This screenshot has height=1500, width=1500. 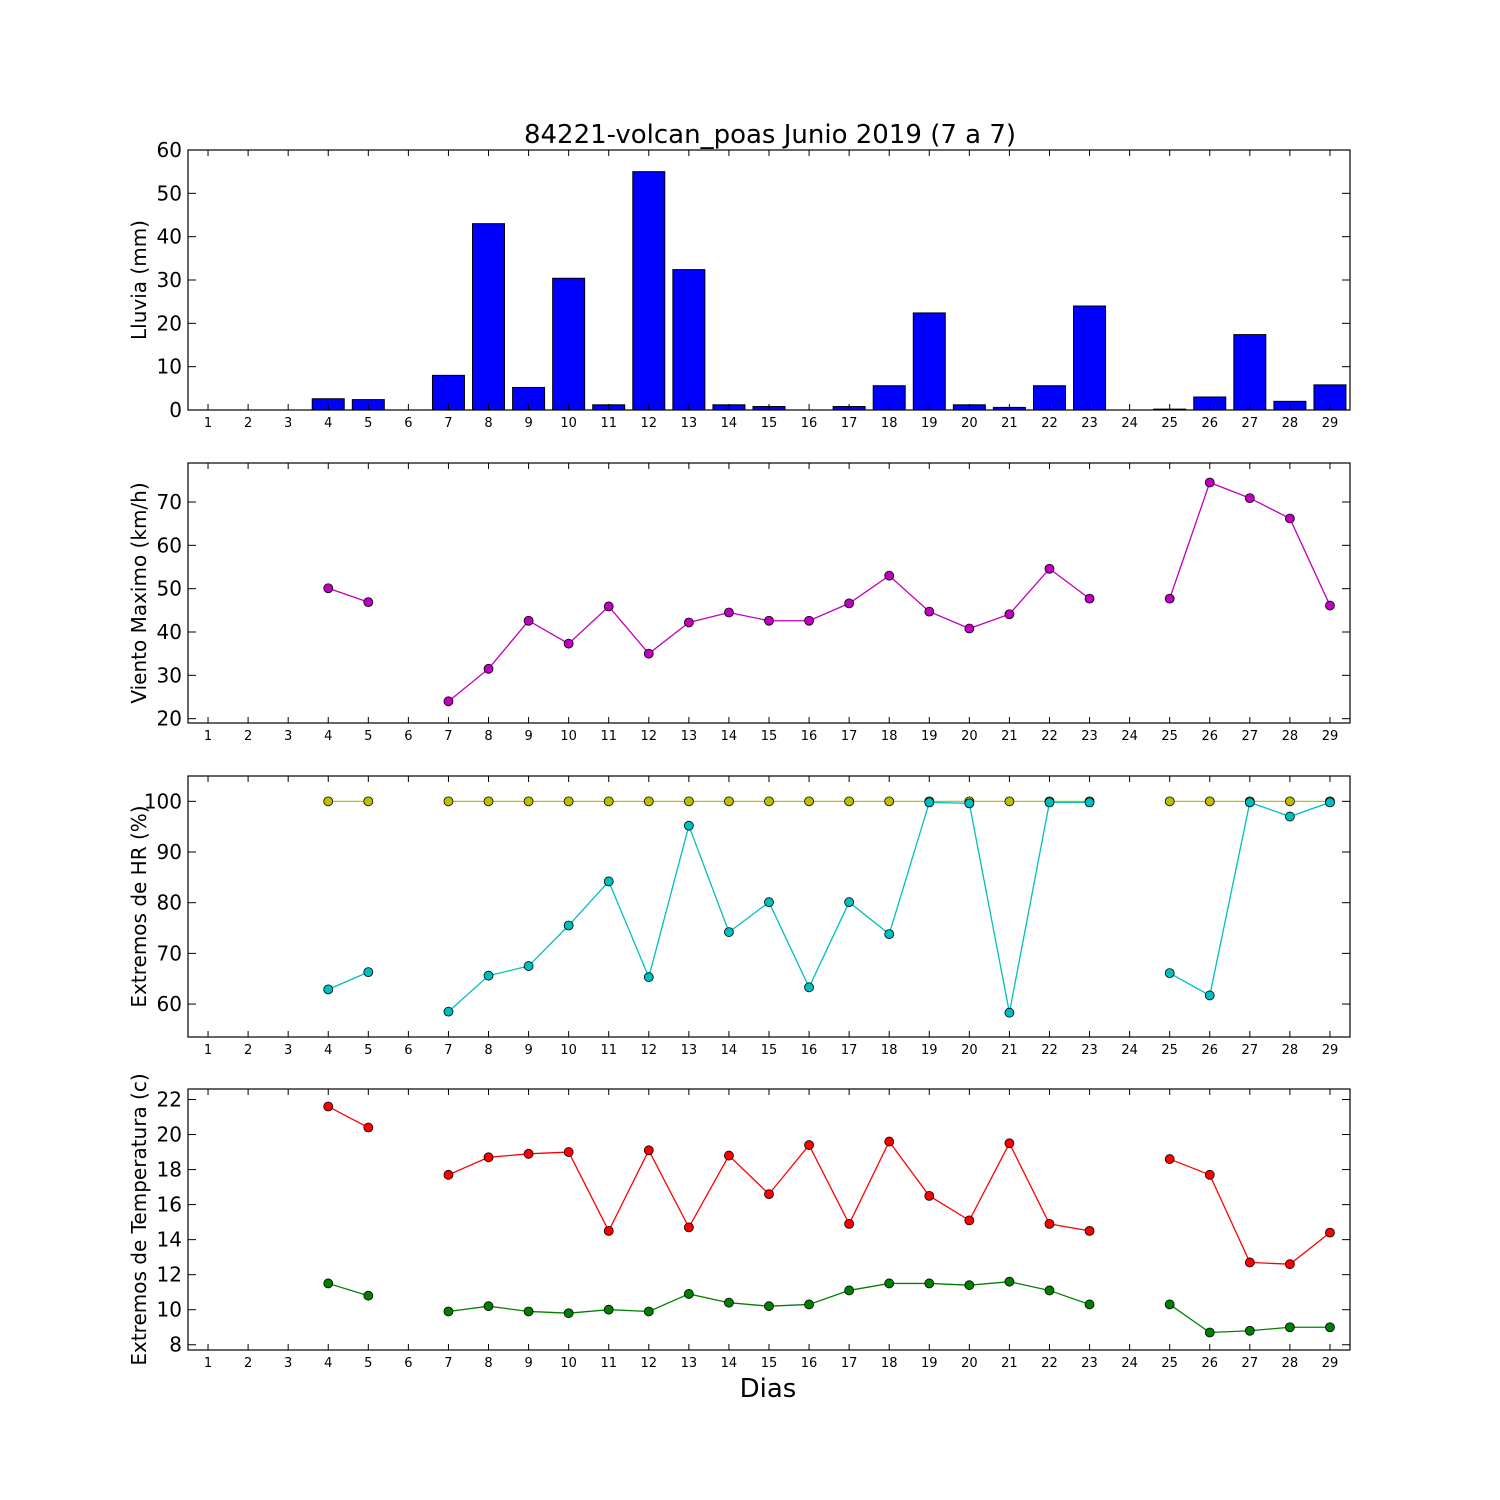 What do you see at coordinates (139, 906) in the screenshot?
I see `y-axis-label: Extremos de HR (%)` at bounding box center [139, 906].